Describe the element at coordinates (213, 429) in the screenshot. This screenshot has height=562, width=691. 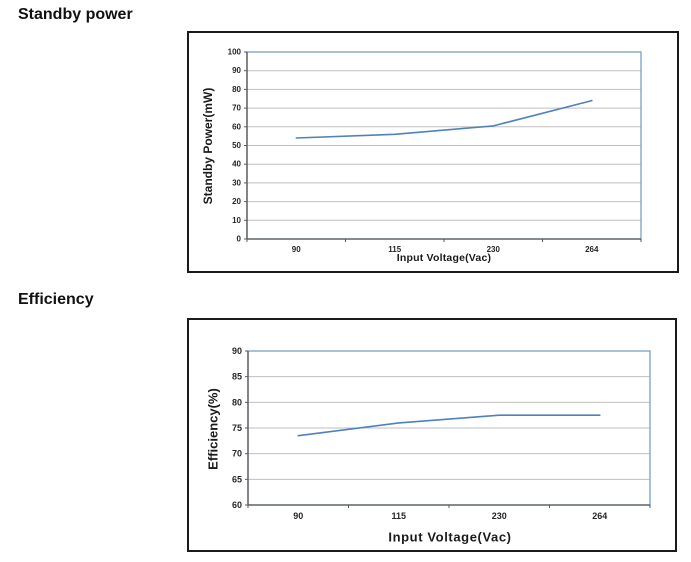
I see `y-axis-title: Efficiency(%)` at that location.